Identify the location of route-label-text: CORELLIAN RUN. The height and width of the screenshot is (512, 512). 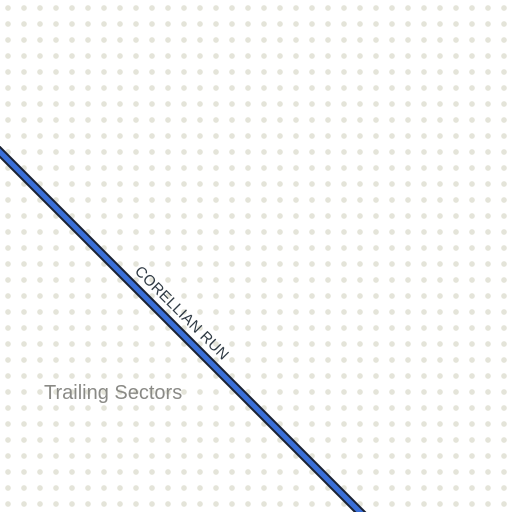
(181, 313).